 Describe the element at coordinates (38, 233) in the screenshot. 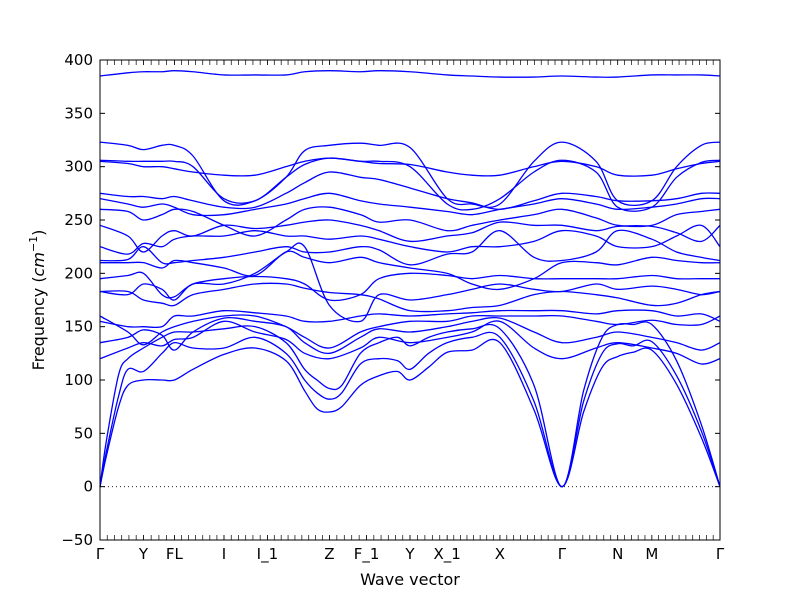

I see `y-axis-label-close: )` at that location.